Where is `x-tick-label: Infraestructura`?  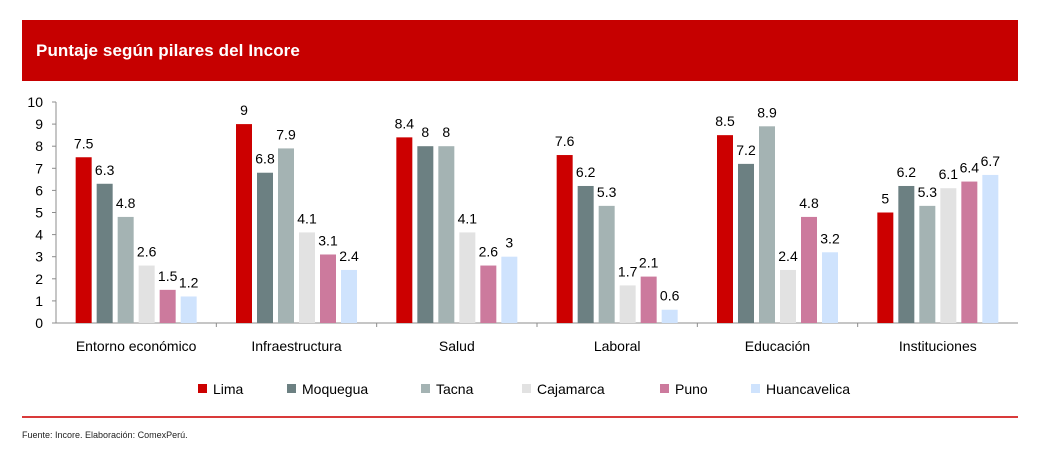
x-tick-label: Infraestructura is located at coordinates (296, 346).